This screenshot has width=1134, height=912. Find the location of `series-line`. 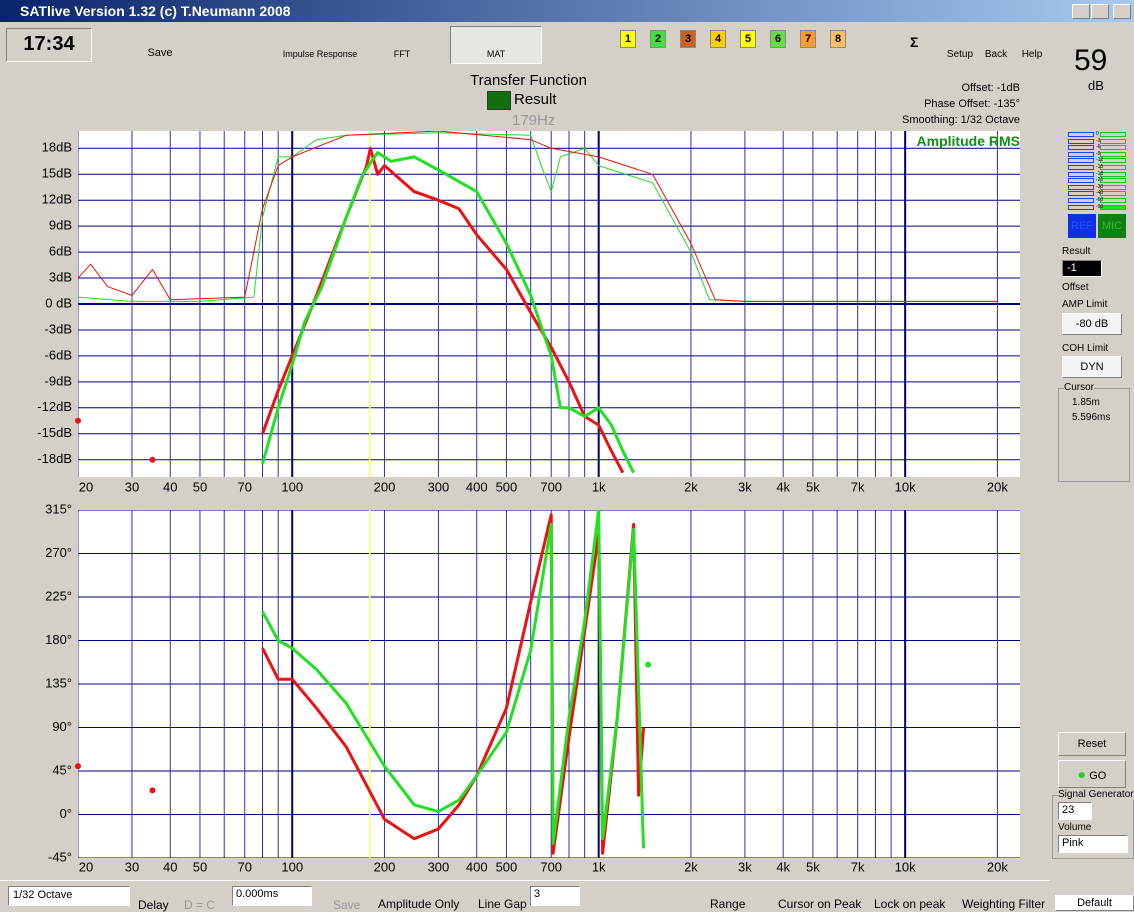

series-line is located at coordinates (448, 312).